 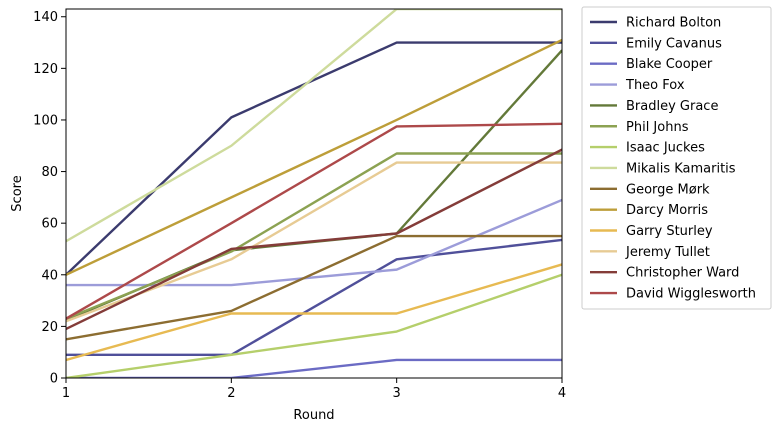 I want to click on y-tick-label-3: 60, so click(x=49, y=224).